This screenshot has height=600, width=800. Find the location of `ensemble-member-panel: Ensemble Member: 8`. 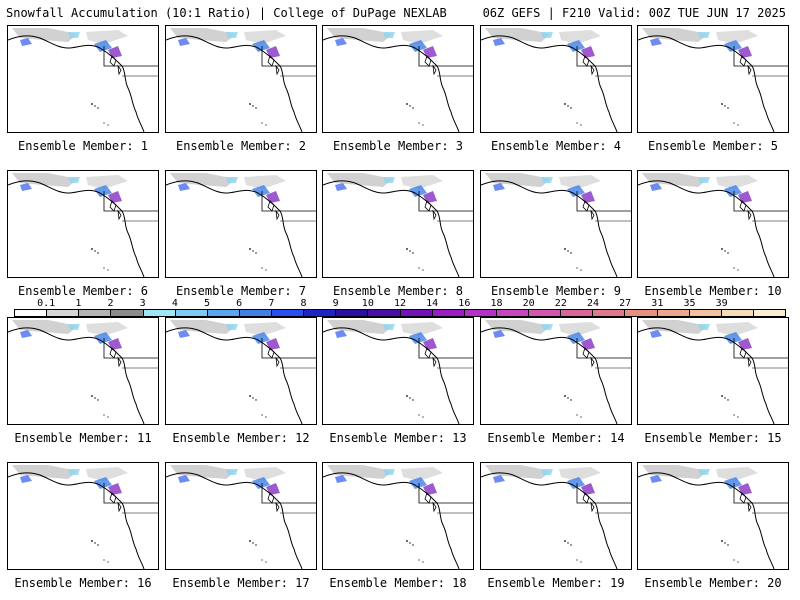

ensemble-member-panel: Ensemble Member: 8 is located at coordinates (398, 234).